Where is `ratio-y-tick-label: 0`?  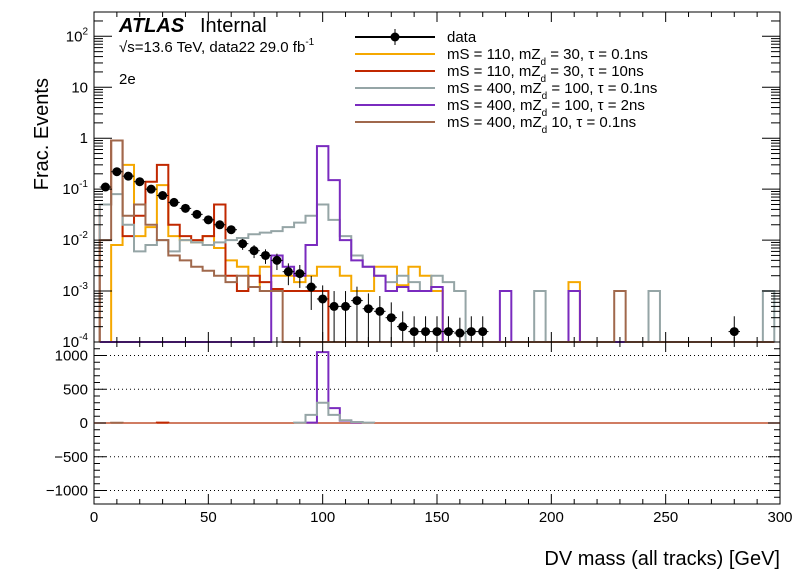
ratio-y-tick-label: 0 is located at coordinates (84, 423).